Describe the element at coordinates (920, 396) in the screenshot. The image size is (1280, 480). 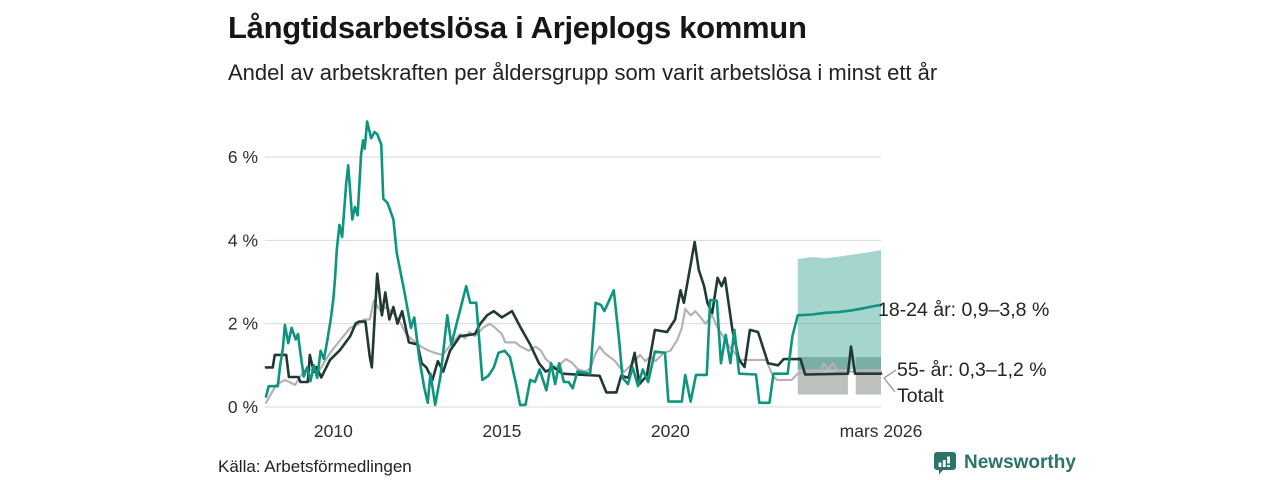
I see `series-label-total: Totalt` at that location.